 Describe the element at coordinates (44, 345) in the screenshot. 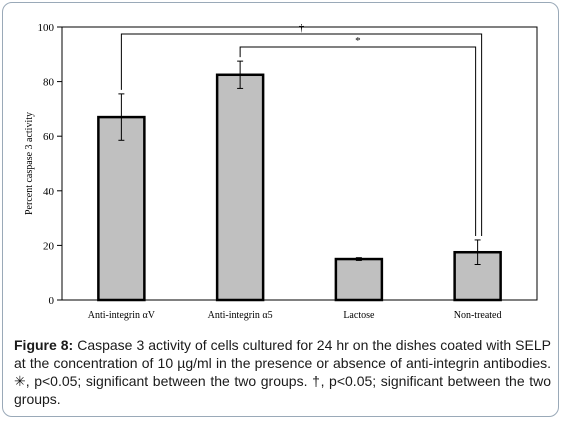

I see `caption-label: Figure 8:` at that location.